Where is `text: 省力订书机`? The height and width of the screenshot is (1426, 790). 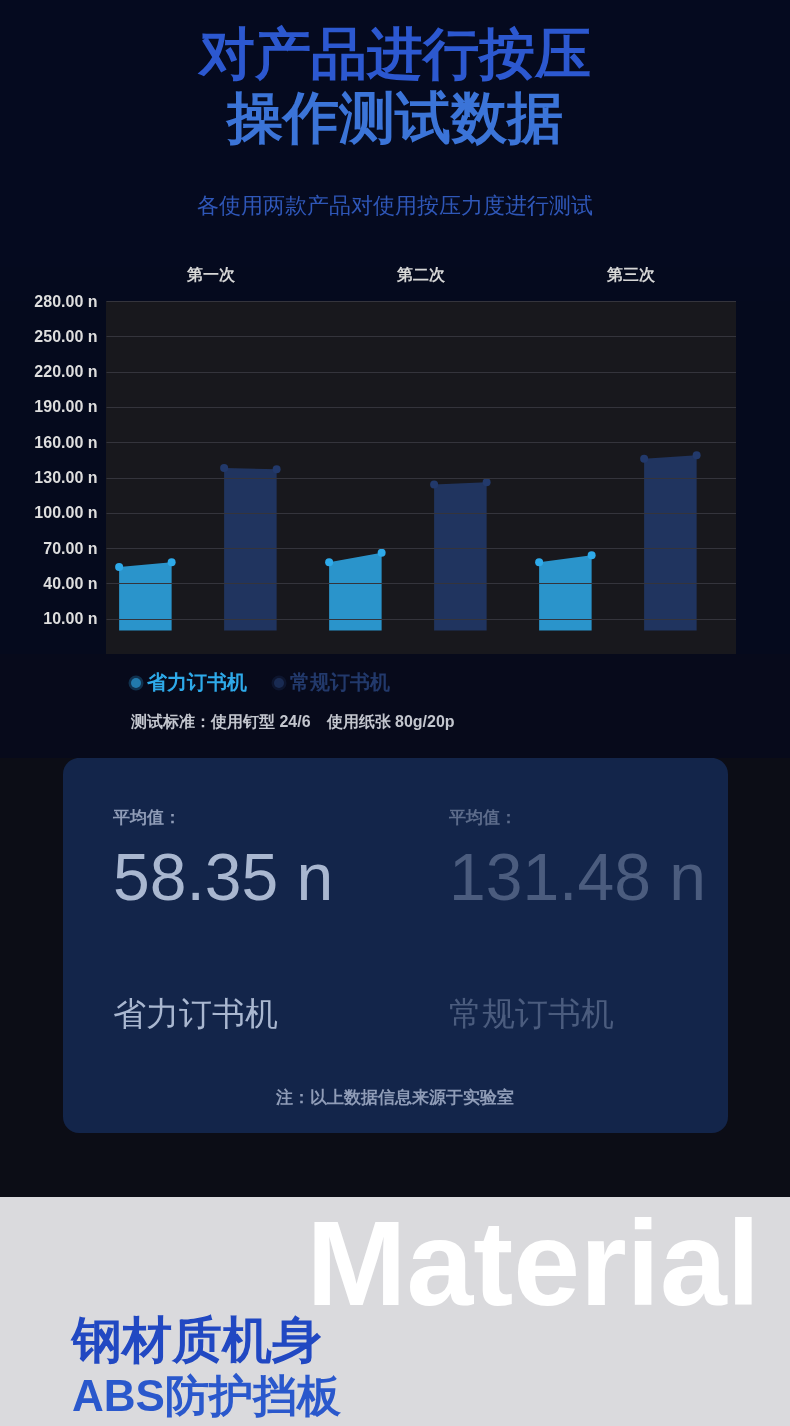
text: 省力订书机 is located at coordinates (195, 1013).